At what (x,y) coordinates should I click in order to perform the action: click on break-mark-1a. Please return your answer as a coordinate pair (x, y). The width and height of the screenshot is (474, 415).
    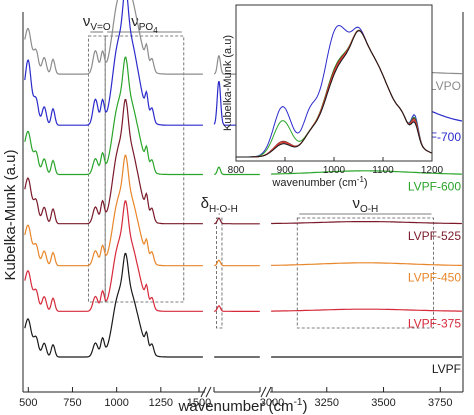
    Looking at the image, I should click on (203, 392).